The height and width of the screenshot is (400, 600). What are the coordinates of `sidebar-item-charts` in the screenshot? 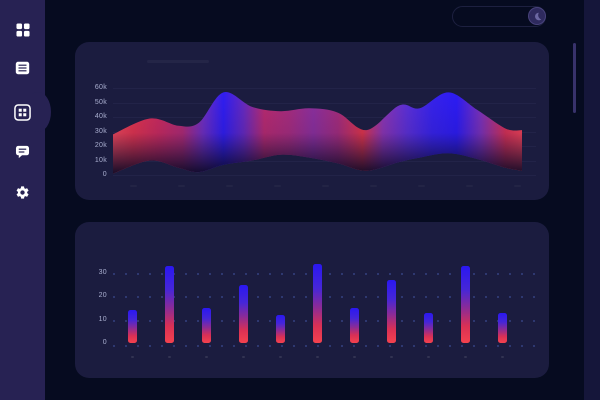 It's located at (22, 112).